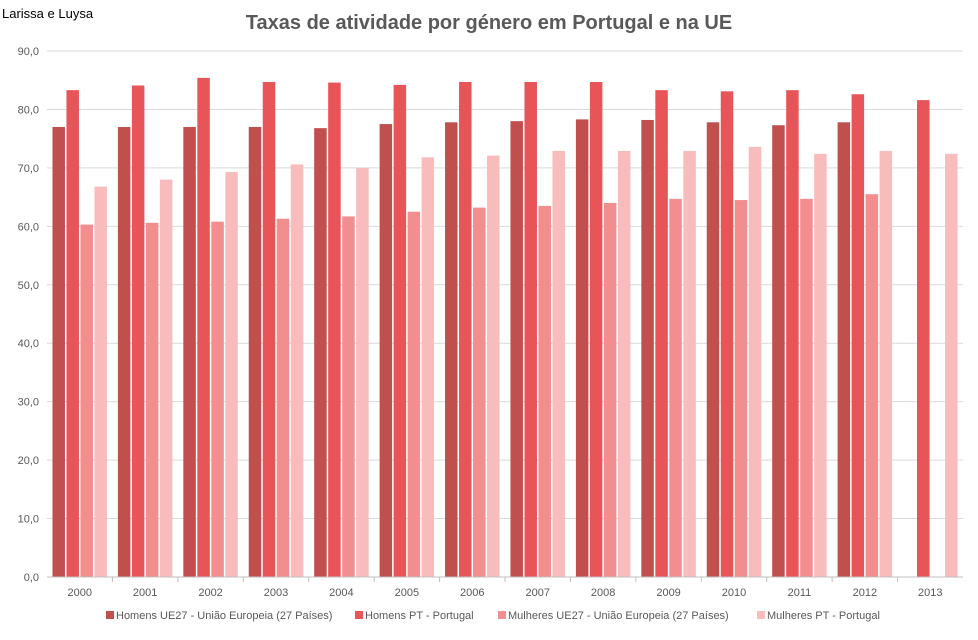 The image size is (978, 640). I want to click on bar-1-2003, so click(255, 351).